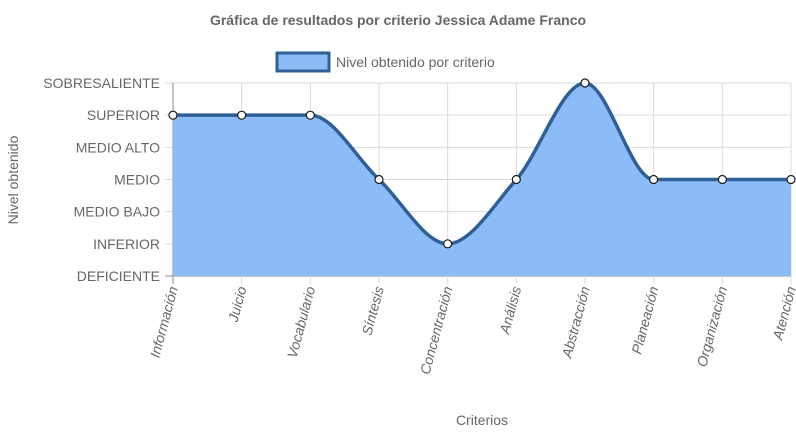  Describe the element at coordinates (117, 212) in the screenshot. I see `y-tick-label: MEDIO BAJO` at that location.